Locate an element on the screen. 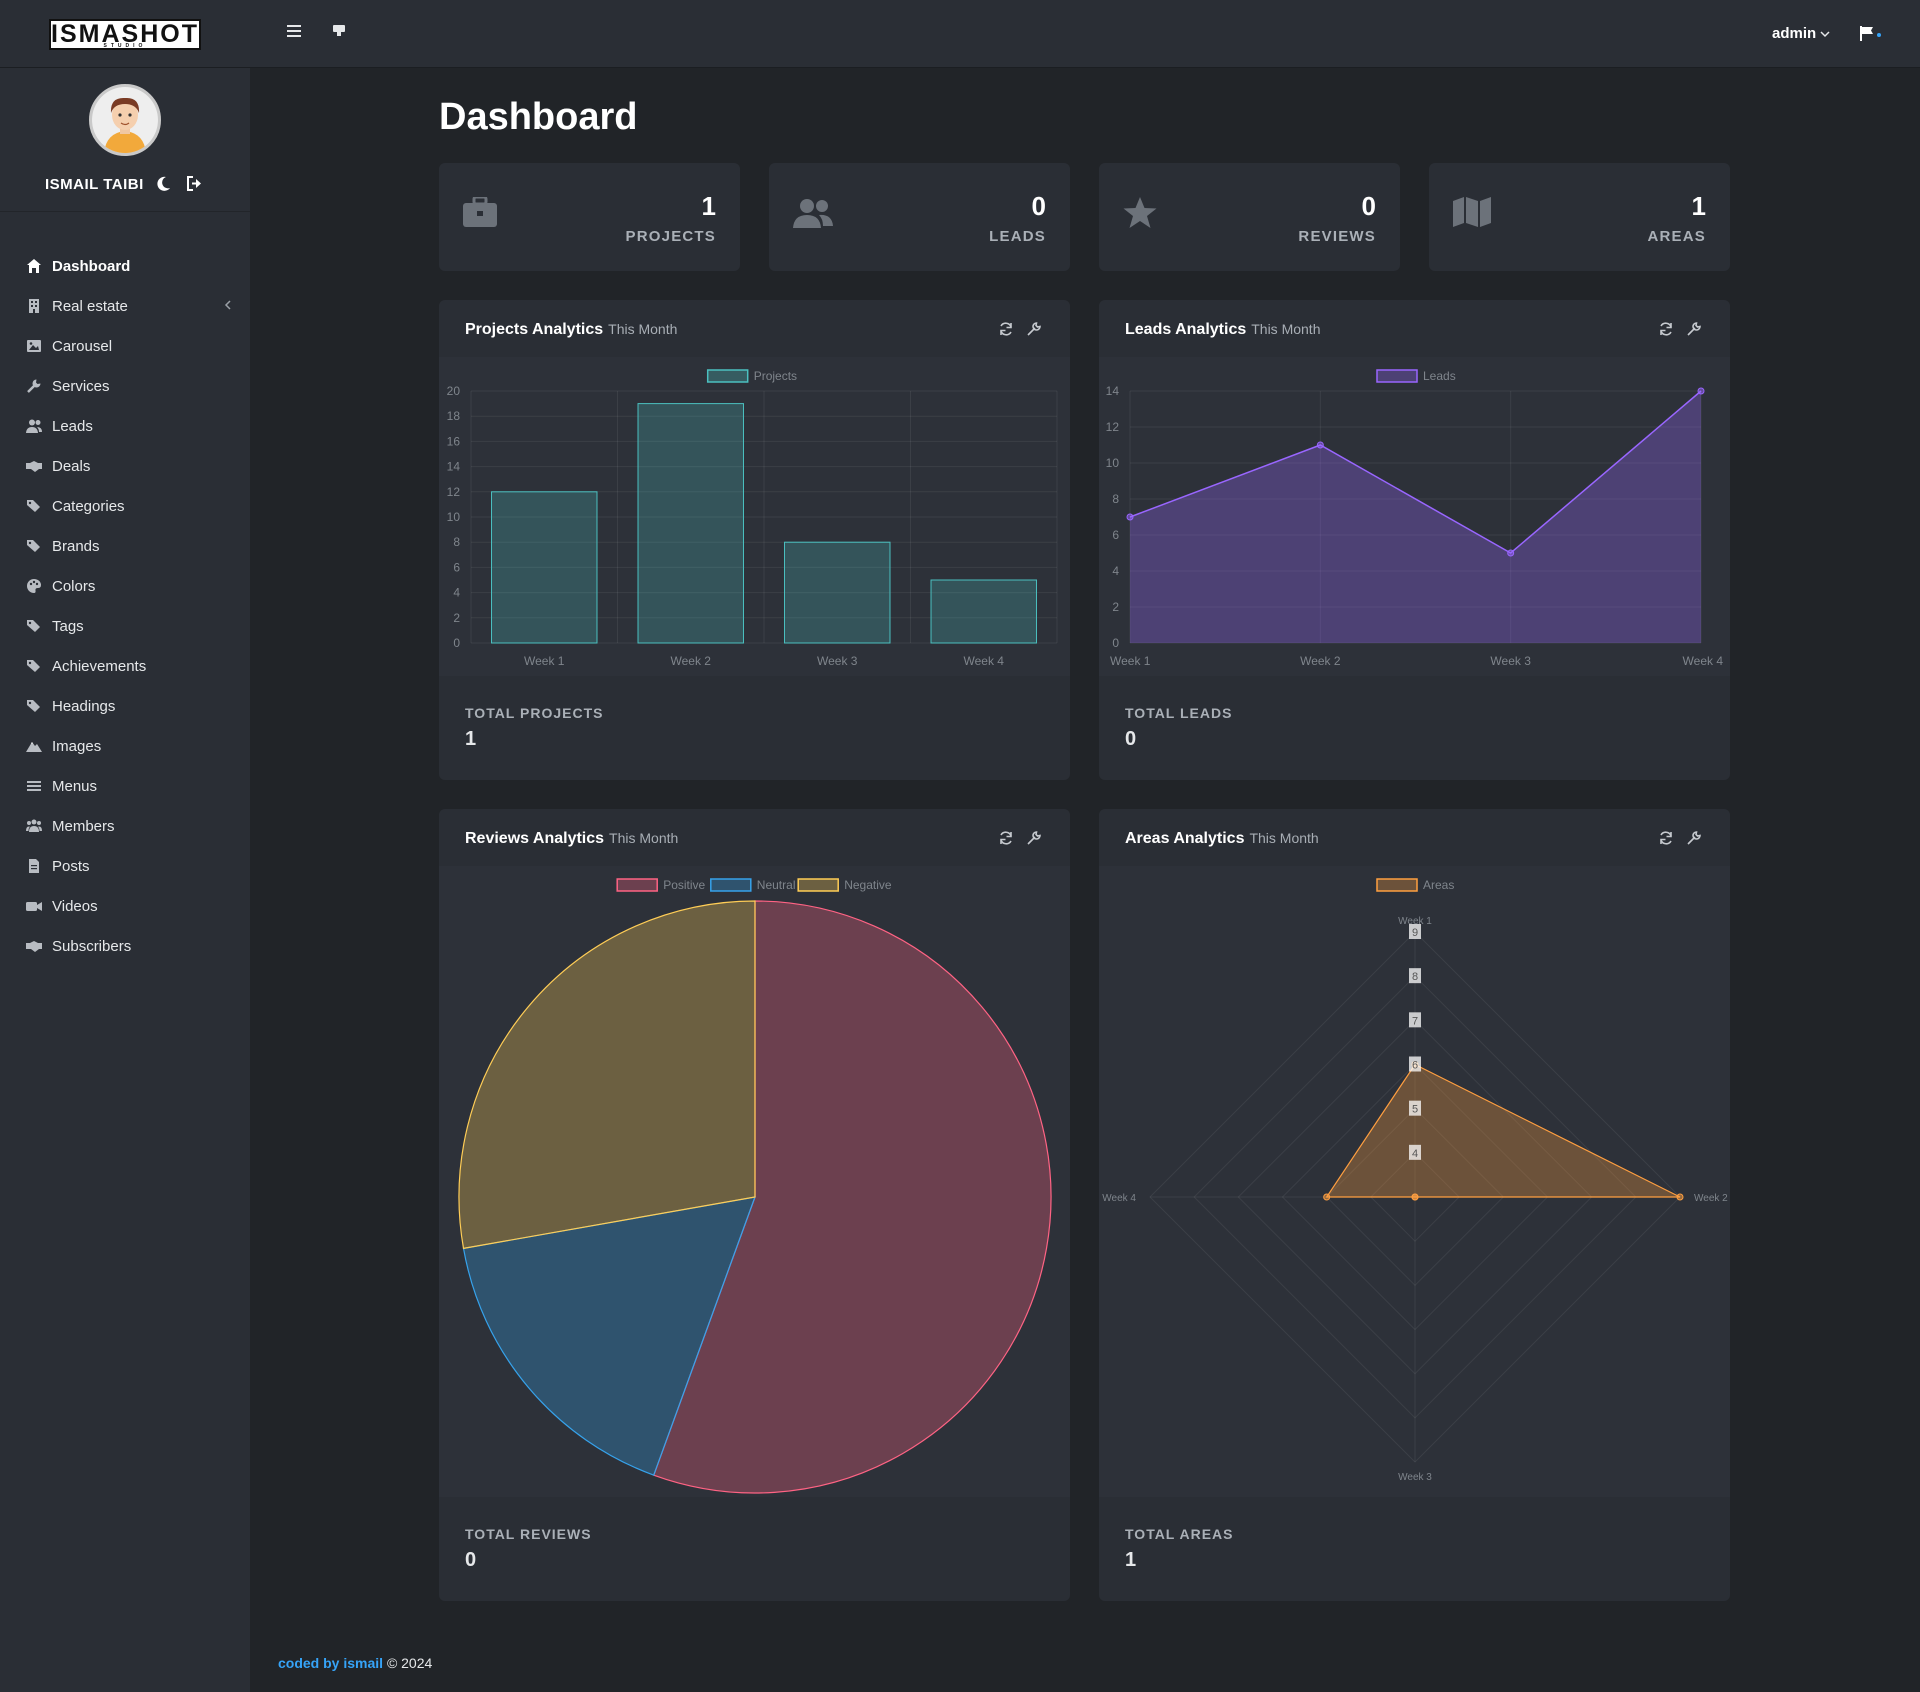 Image resolution: width=1920 pixels, height=1692 pixels. legend-label: Neutral is located at coordinates (776, 885).